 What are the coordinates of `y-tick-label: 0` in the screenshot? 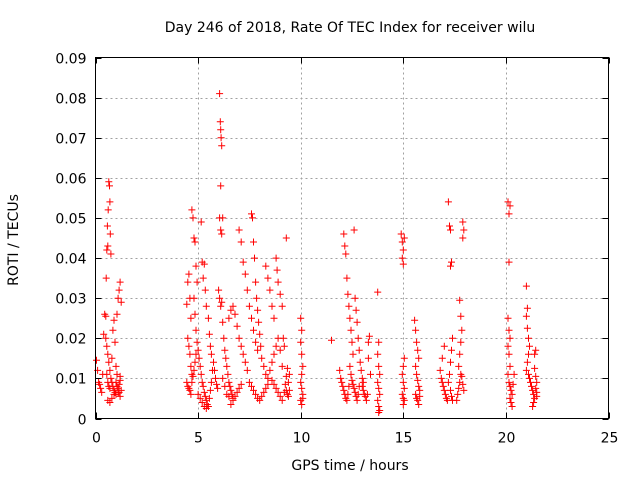 It's located at (82, 421).